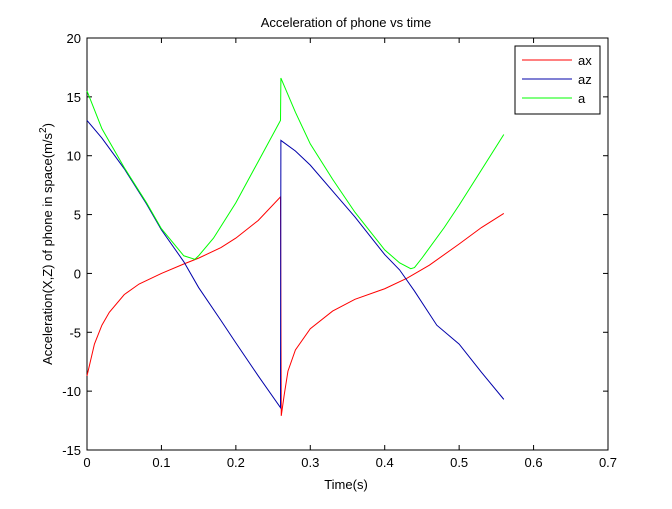 The width and height of the screenshot is (672, 509). I want to click on legend-box, so click(557, 80).